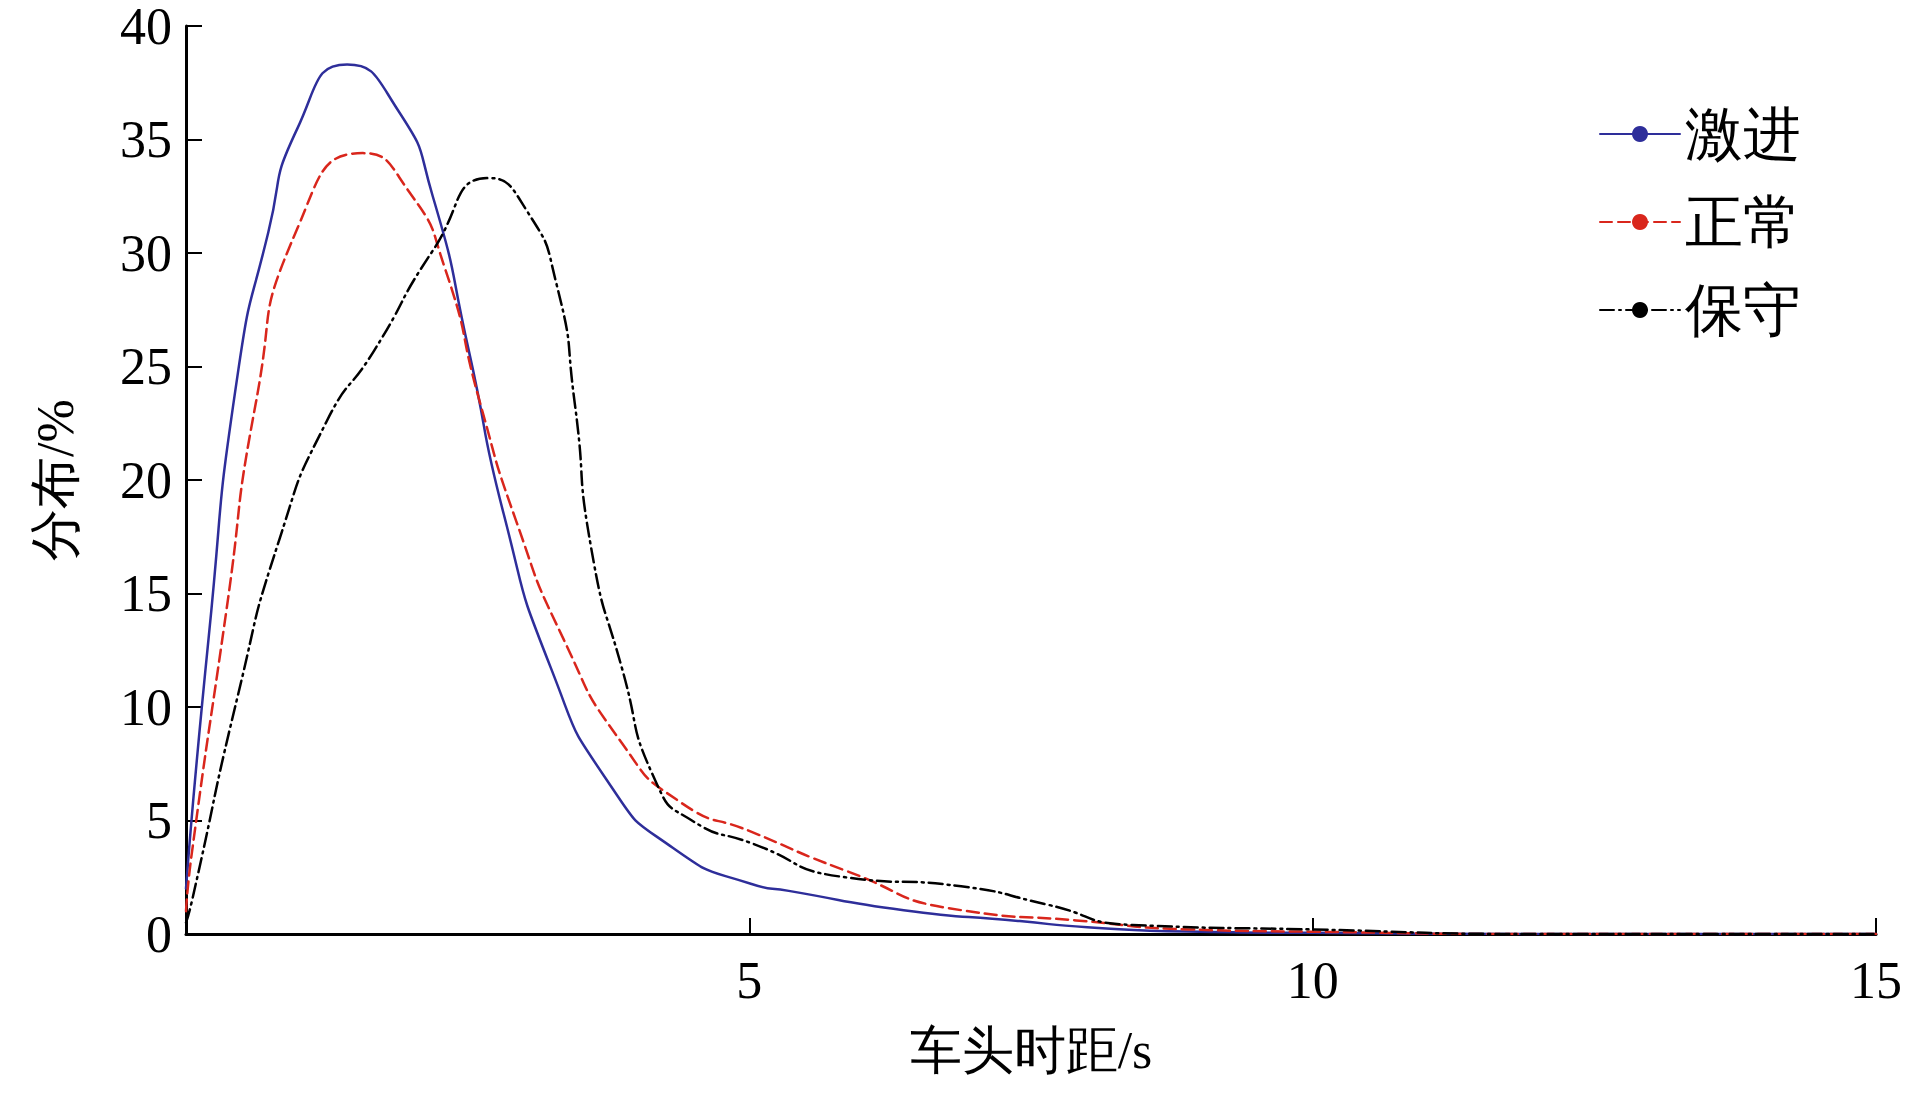  Describe the element at coordinates (1031, 1050) in the screenshot. I see `x-axis-title: 车头时距/s` at that location.